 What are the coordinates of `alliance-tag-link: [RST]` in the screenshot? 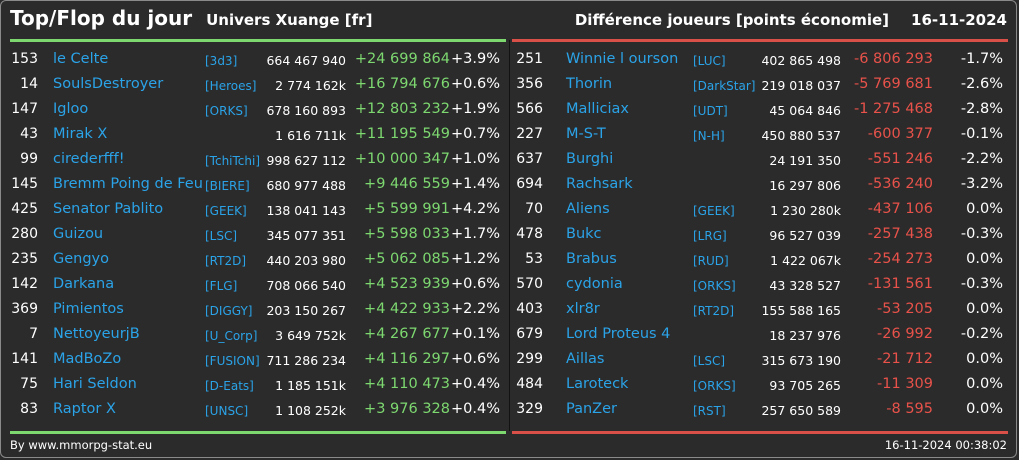 It's located at (709, 411).